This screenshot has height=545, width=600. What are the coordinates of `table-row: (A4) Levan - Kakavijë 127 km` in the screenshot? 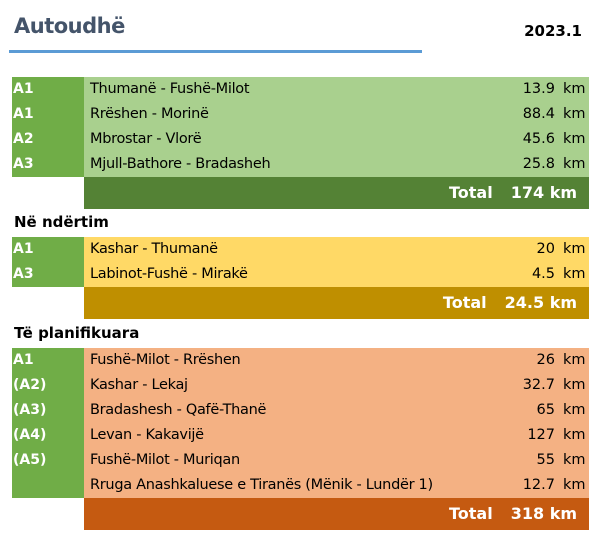 It's located at (300, 435).